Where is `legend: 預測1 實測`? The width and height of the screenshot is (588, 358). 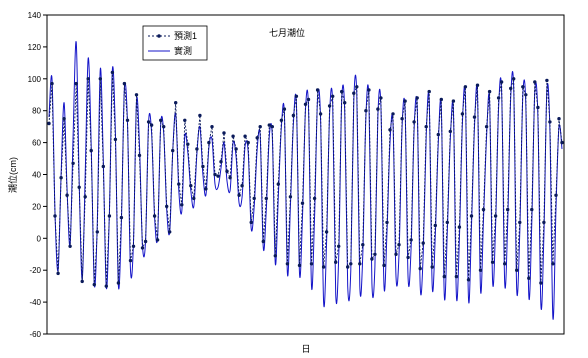 legend: 預測1 實測 is located at coordinates (175, 43).